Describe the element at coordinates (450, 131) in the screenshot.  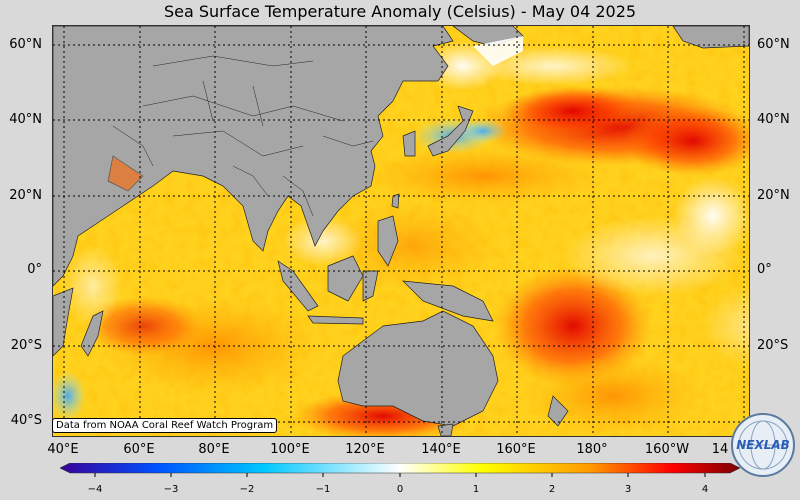
I see `land-japan` at that location.